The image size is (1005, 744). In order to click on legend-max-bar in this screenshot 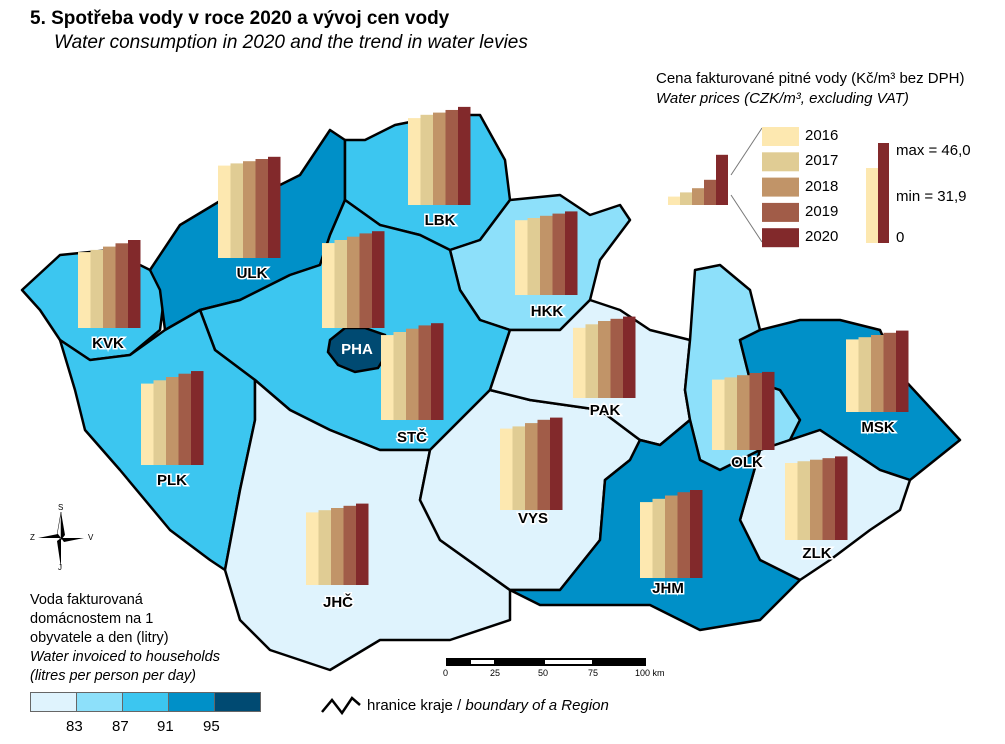, I will do `click(883, 193)`.